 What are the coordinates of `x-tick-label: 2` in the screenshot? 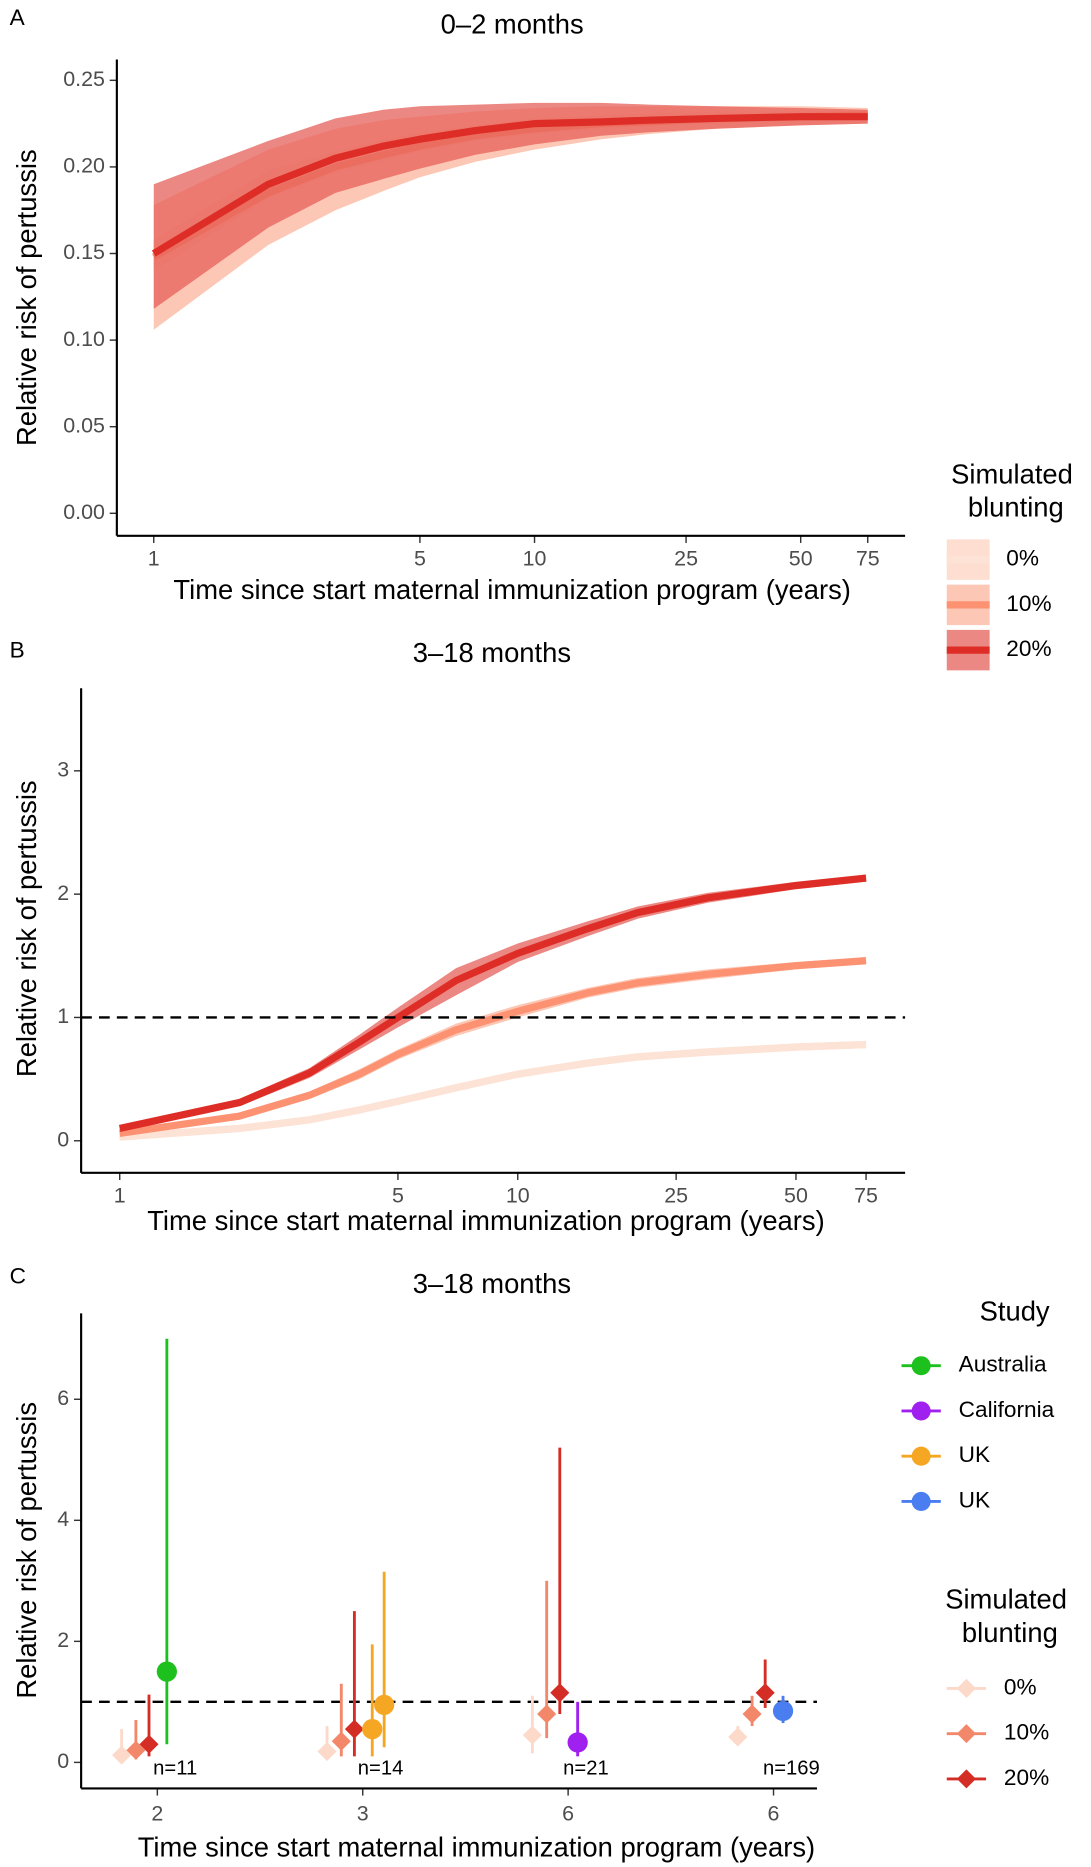 It's located at (157, 1813).